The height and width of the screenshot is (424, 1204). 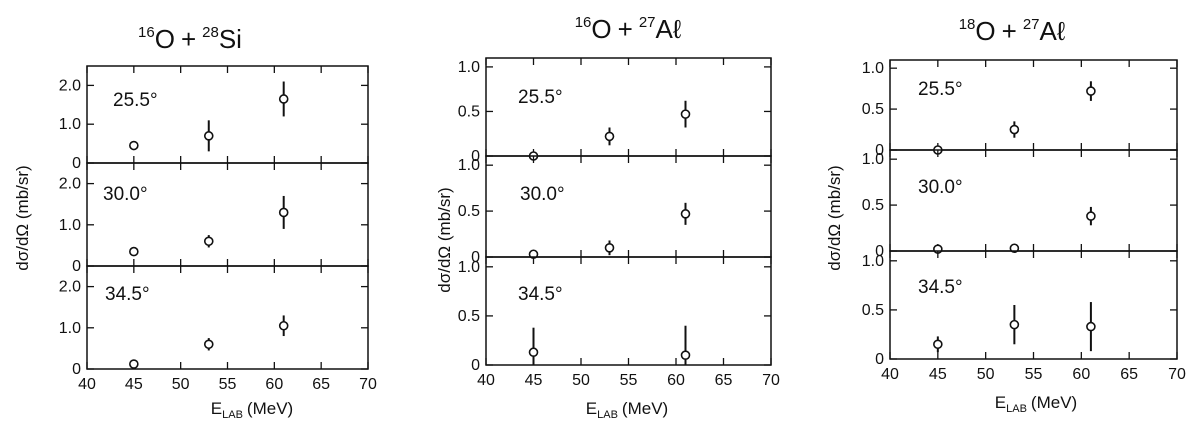 What do you see at coordinates (190, 39) in the screenshot?
I see `chart-1-title: 16O +28Si` at bounding box center [190, 39].